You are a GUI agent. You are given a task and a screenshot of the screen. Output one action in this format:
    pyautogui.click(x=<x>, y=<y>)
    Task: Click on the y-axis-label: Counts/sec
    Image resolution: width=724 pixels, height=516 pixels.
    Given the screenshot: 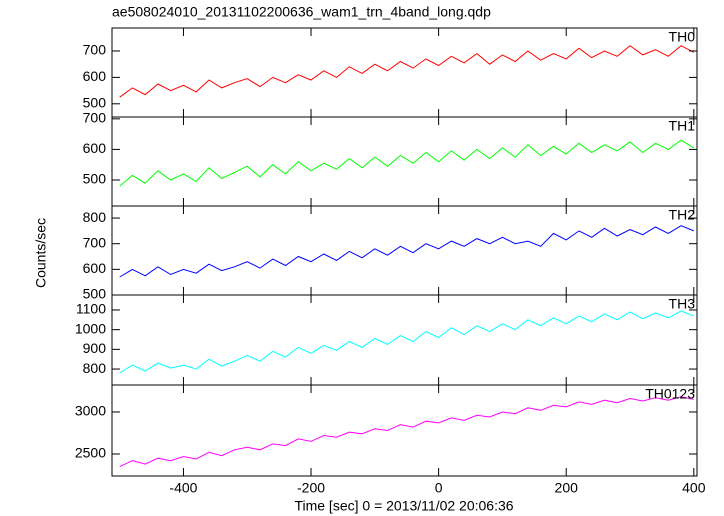 What is the action you would take?
    pyautogui.click(x=41, y=253)
    